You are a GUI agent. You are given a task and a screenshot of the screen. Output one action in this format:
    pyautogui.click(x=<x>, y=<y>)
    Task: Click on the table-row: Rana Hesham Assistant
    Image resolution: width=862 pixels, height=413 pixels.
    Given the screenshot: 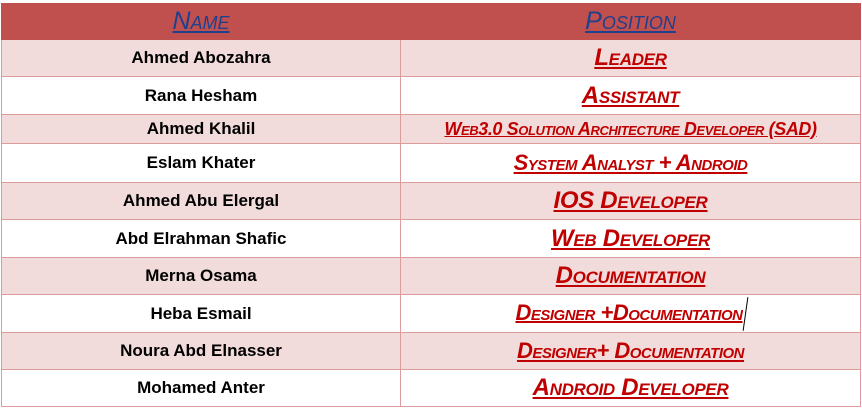 What is the action you would take?
    pyautogui.click(x=431, y=95)
    